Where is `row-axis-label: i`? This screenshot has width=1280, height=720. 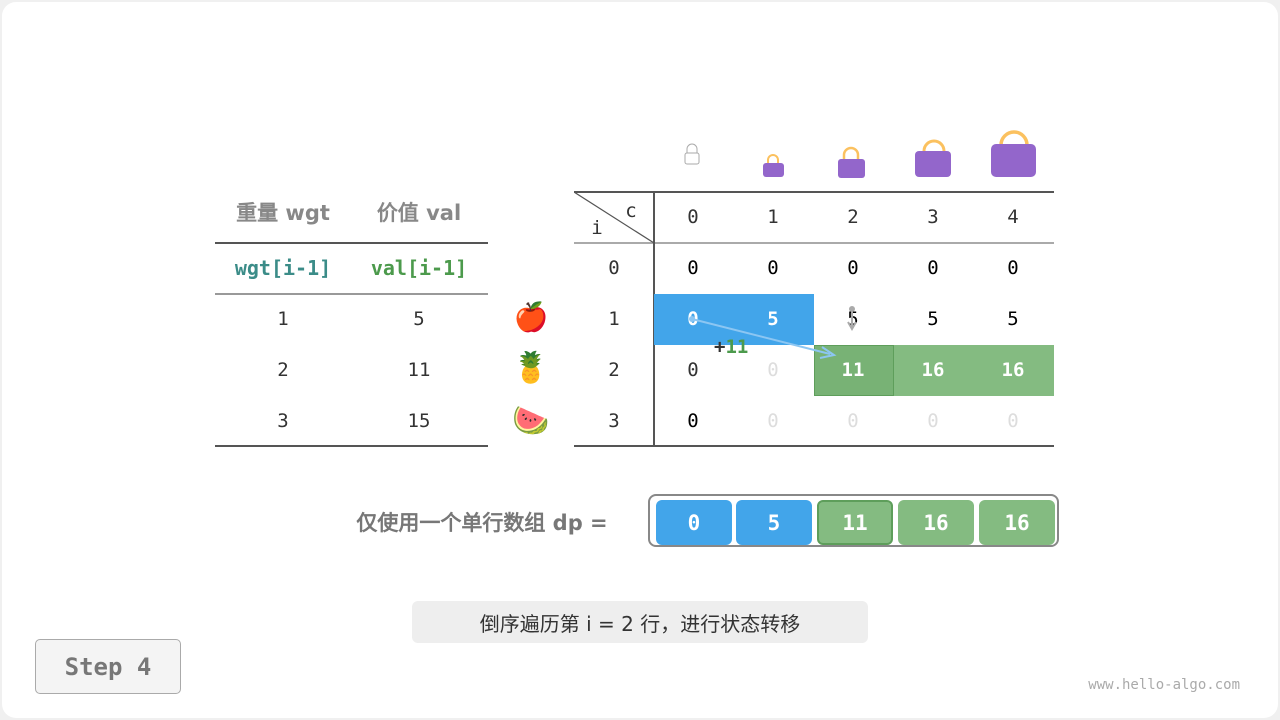 row-axis-label: i is located at coordinates (597, 228).